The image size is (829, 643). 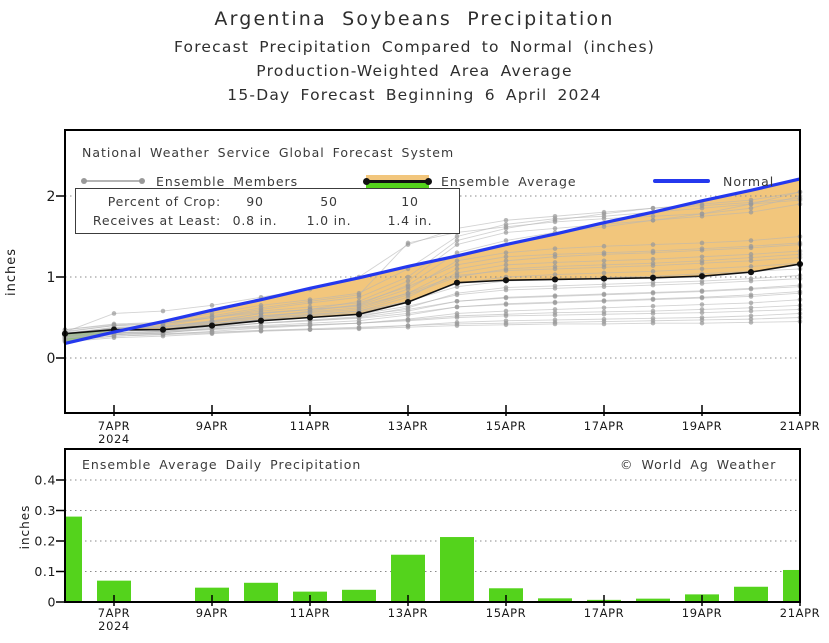 I want to click on y-tick-label: 2, so click(x=51, y=197).